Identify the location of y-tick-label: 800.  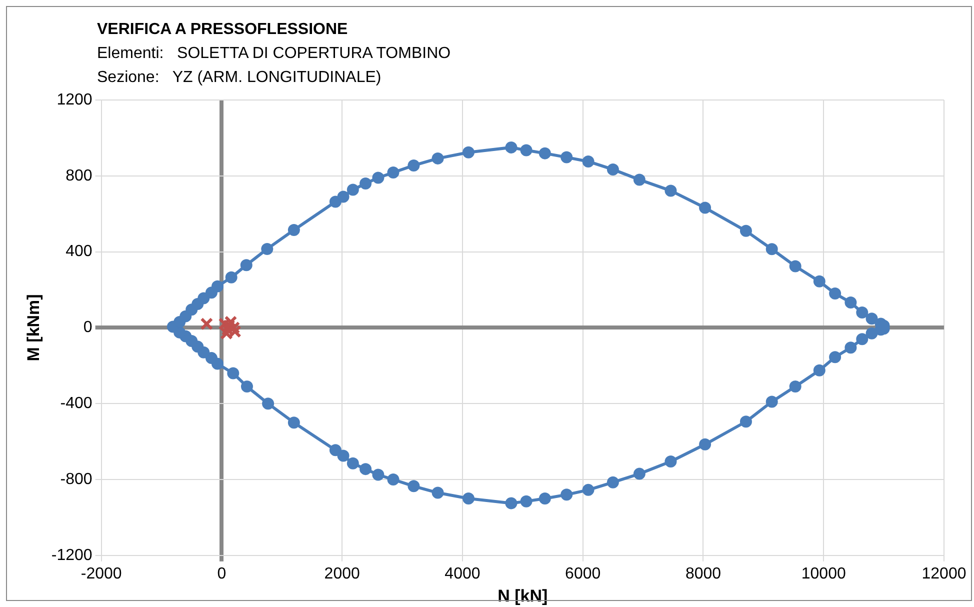
(79, 175).